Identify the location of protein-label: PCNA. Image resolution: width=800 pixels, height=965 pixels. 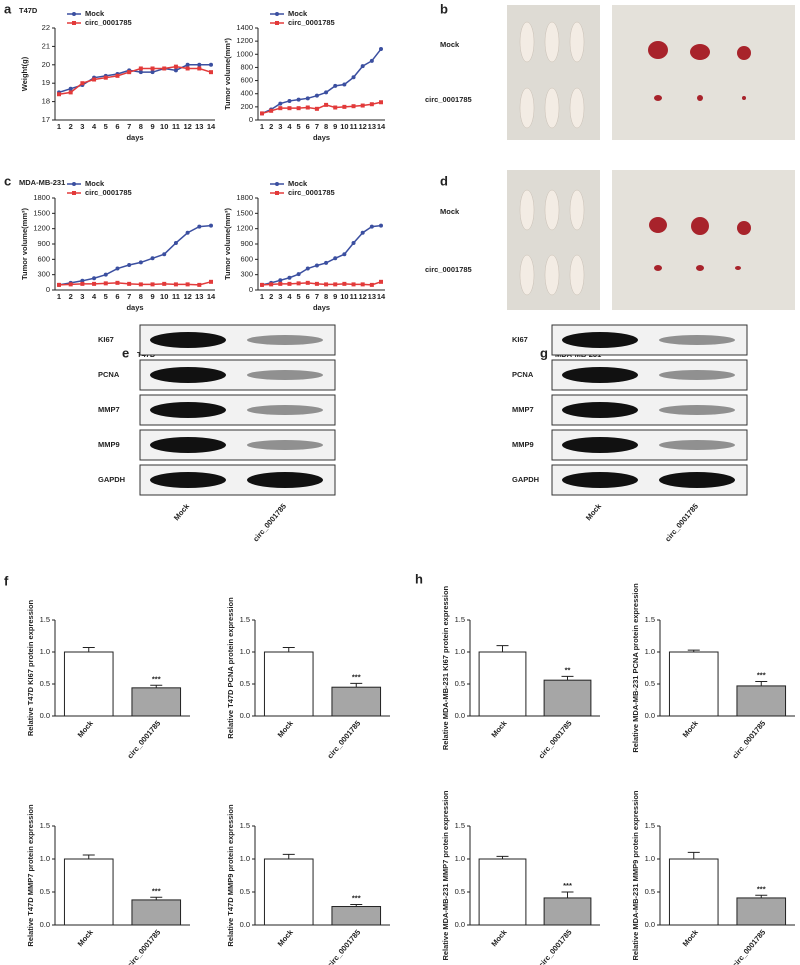
(523, 374).